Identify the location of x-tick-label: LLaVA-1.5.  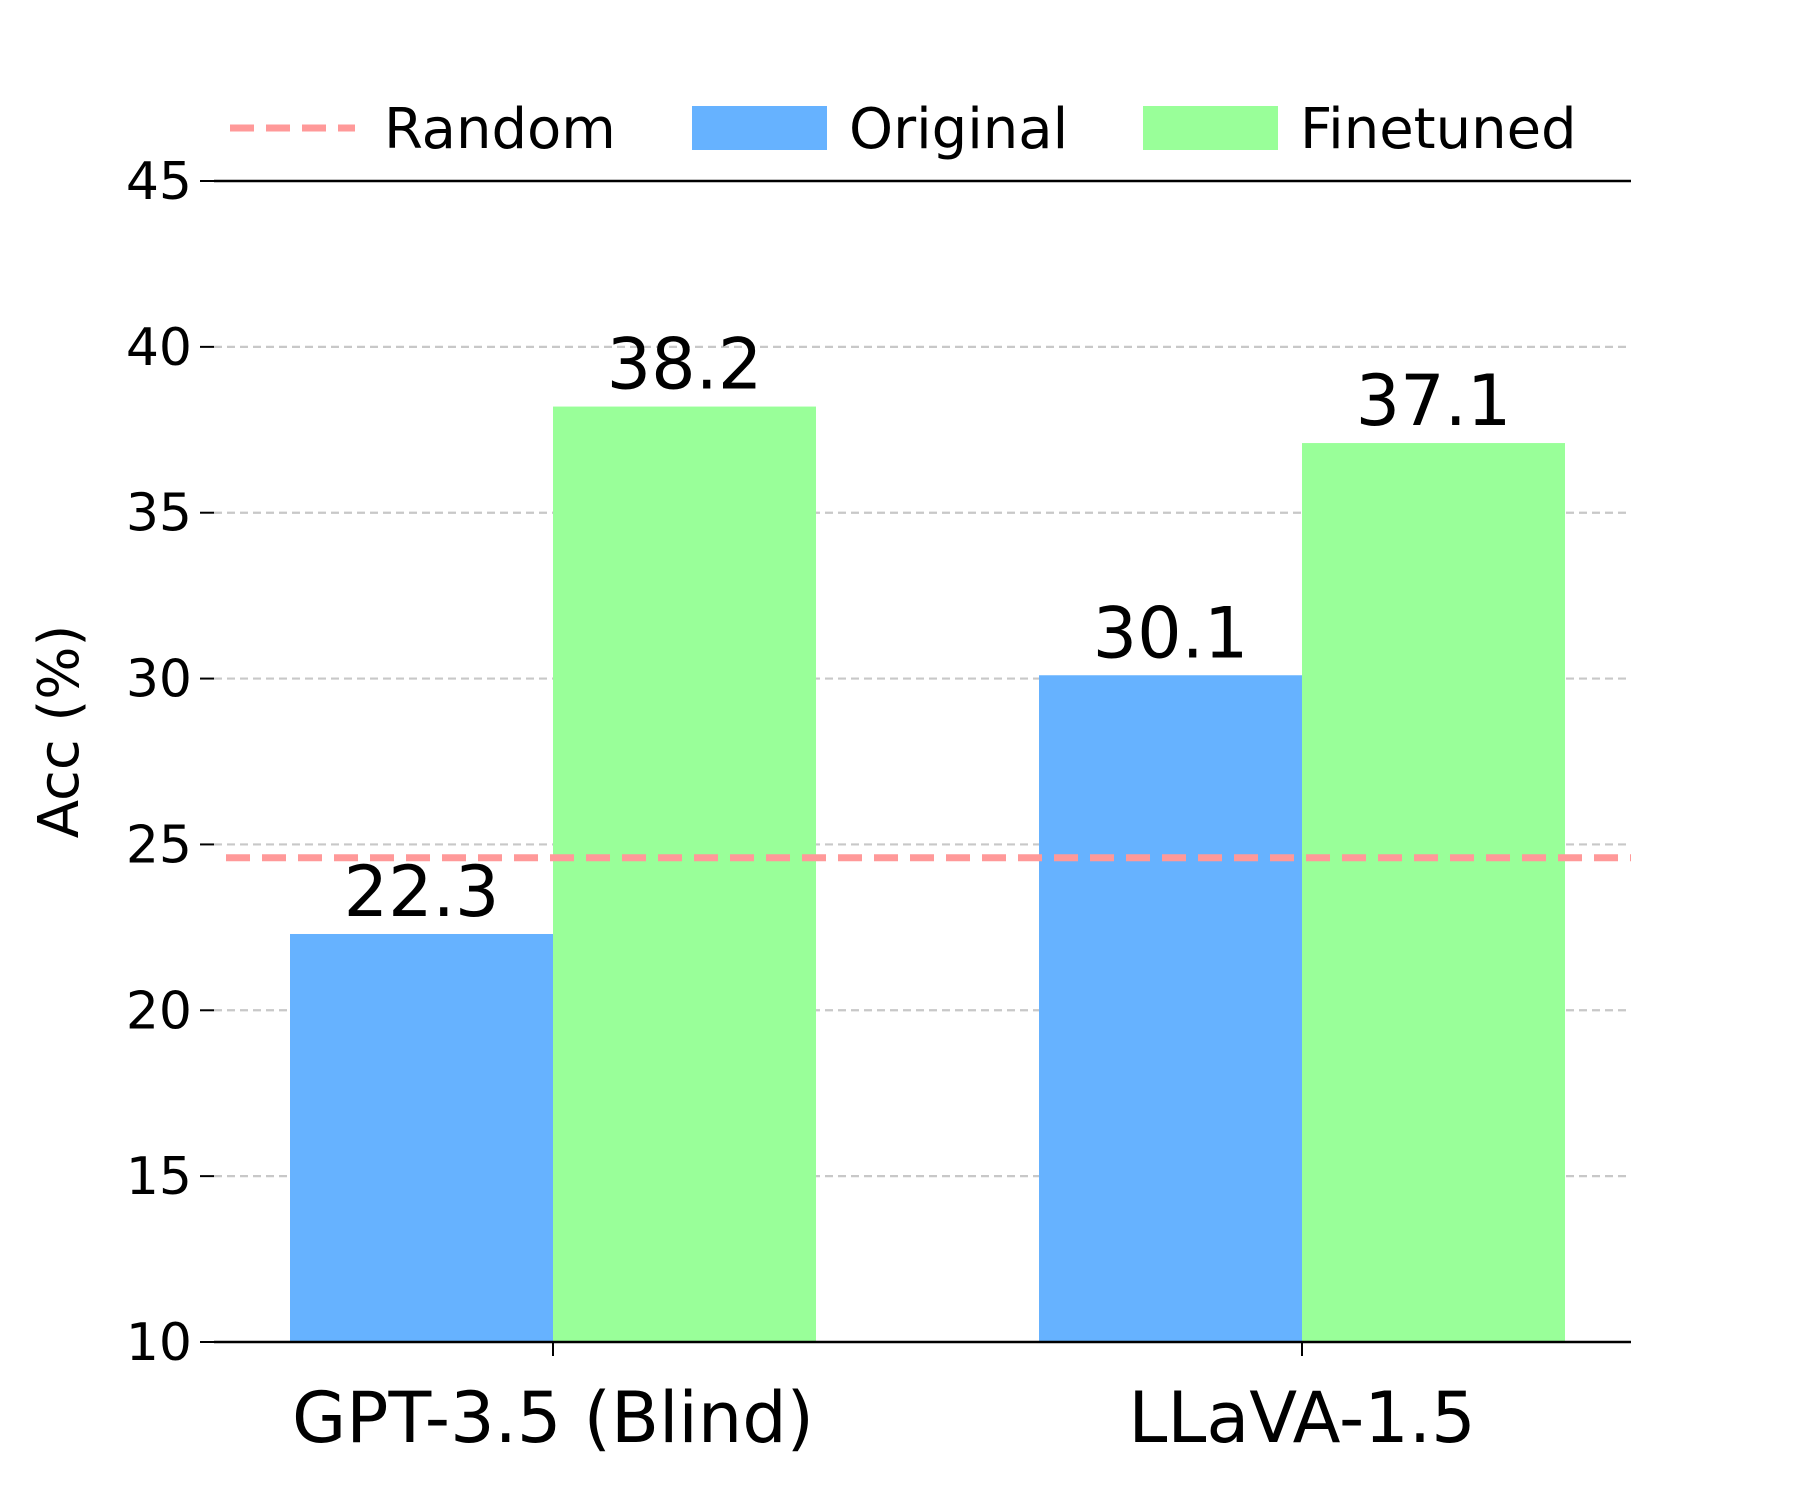
(1301, 1418).